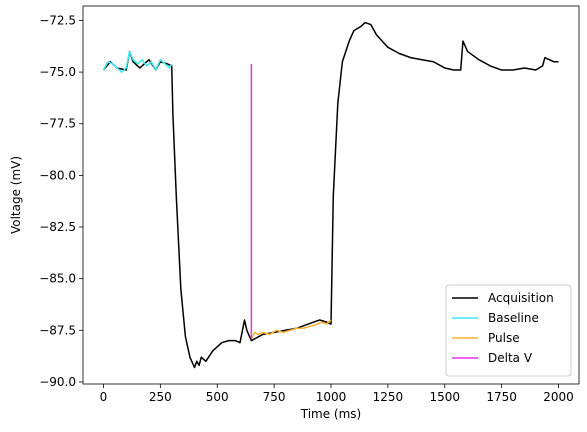  Describe the element at coordinates (521, 298) in the screenshot. I see `legend-label-acquisition: Acquisition` at that location.